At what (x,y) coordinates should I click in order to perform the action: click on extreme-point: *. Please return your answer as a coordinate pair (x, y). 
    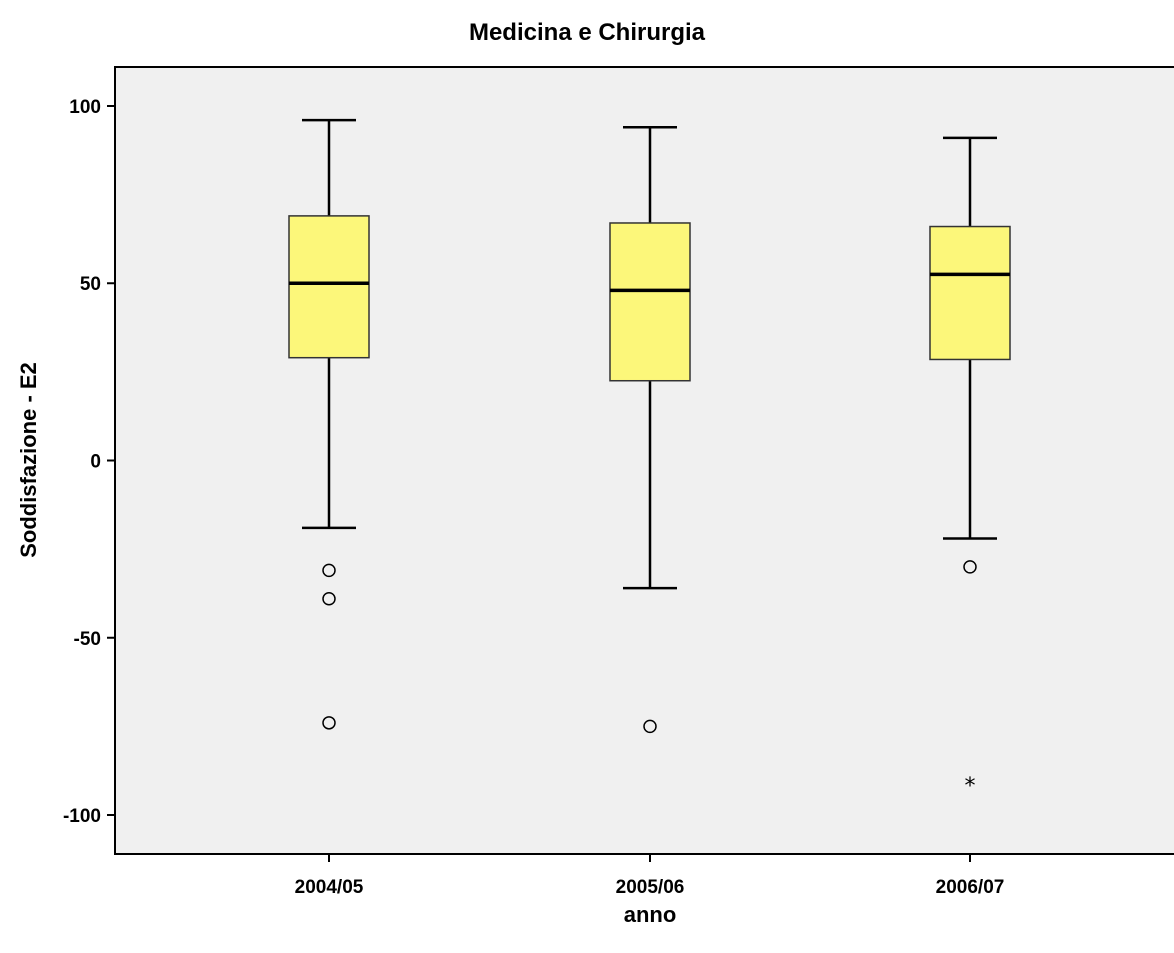
    Looking at the image, I should click on (970, 786).